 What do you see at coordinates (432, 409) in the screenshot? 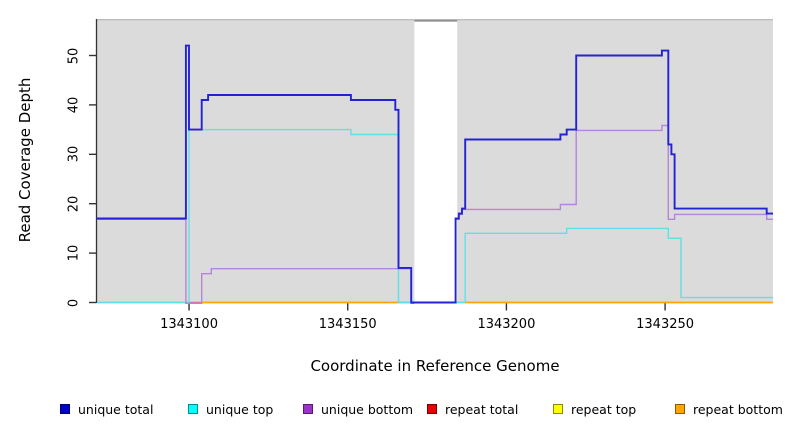
I see `legend-swatch-repeat-total` at bounding box center [432, 409].